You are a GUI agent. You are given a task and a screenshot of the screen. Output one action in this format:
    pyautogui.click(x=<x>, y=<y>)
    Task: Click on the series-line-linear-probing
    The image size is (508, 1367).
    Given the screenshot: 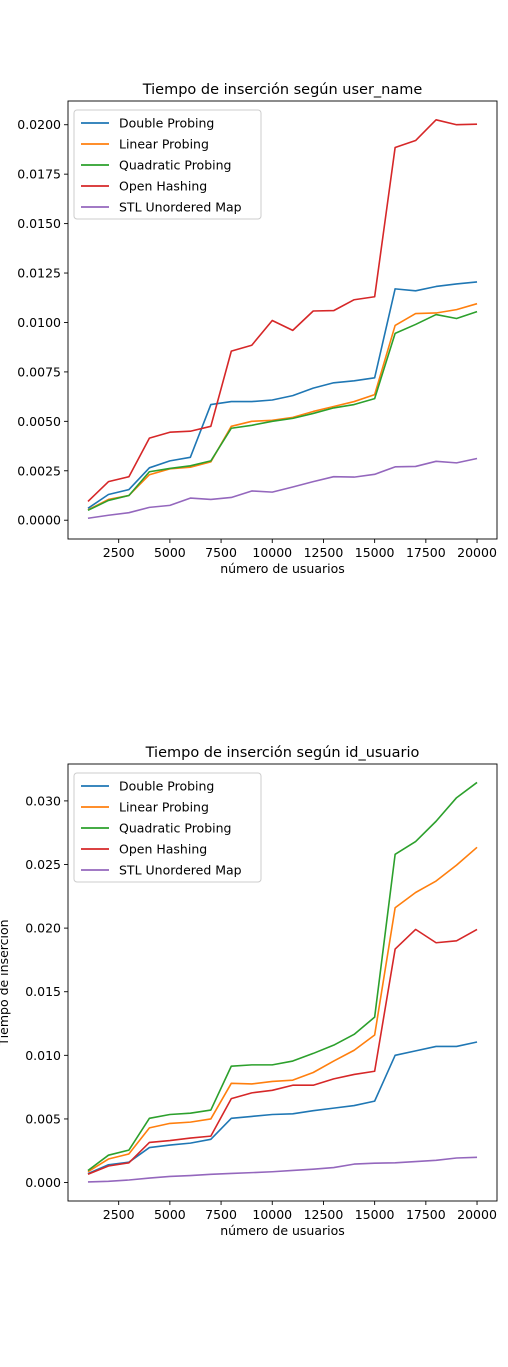 What is the action you would take?
    pyautogui.click(x=282, y=406)
    